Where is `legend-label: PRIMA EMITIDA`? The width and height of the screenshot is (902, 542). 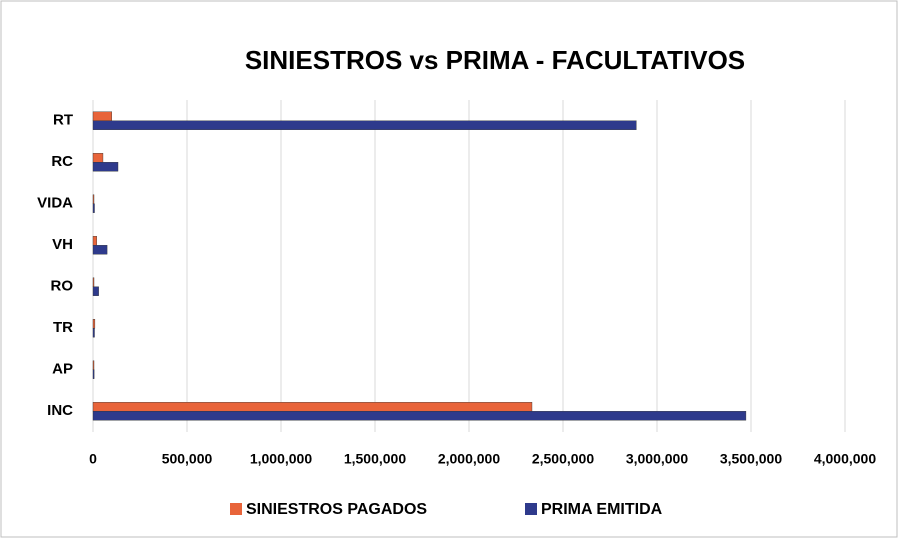 legend-label: PRIMA EMITIDA is located at coordinates (602, 509).